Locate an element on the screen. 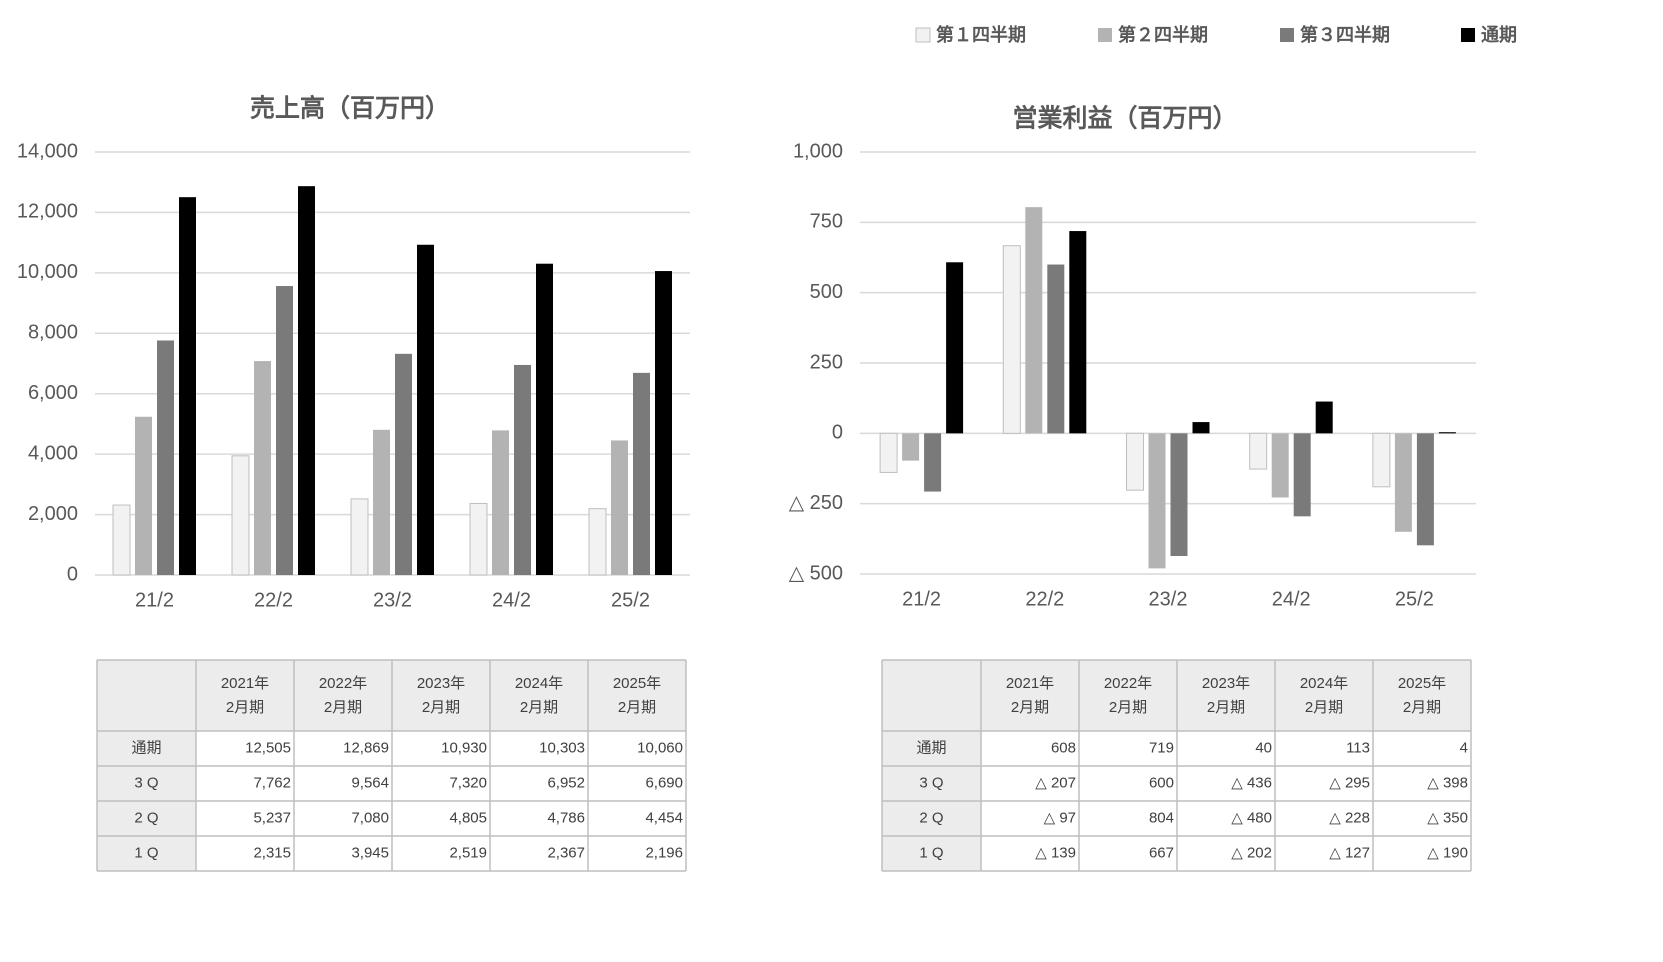 The width and height of the screenshot is (1663, 962). table-cell: 7,080 is located at coordinates (370, 817).